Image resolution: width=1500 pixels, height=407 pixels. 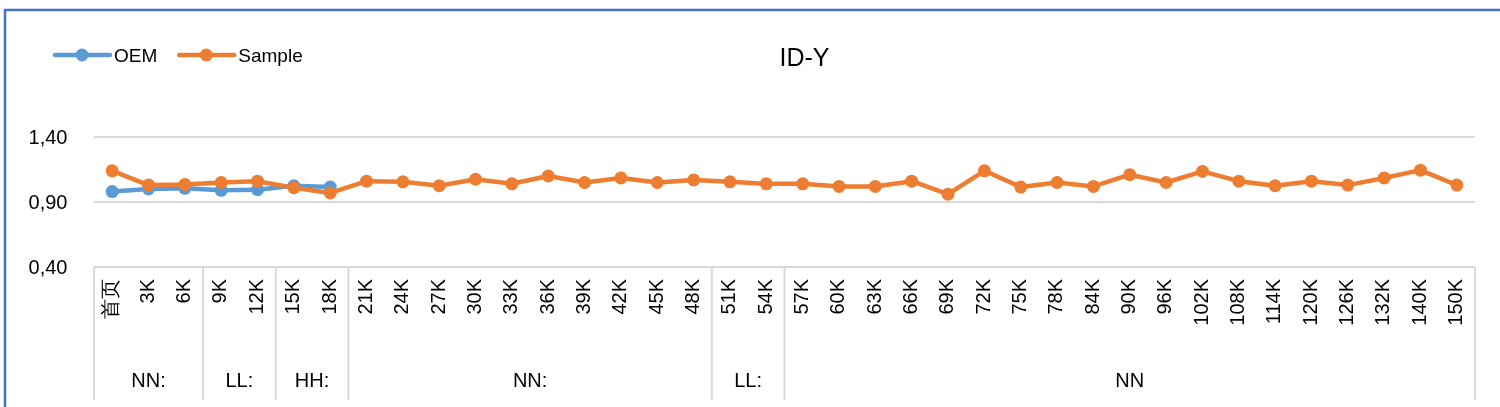 What do you see at coordinates (655, 296) in the screenshot?
I see `x-tick-label: 45K` at bounding box center [655, 296].